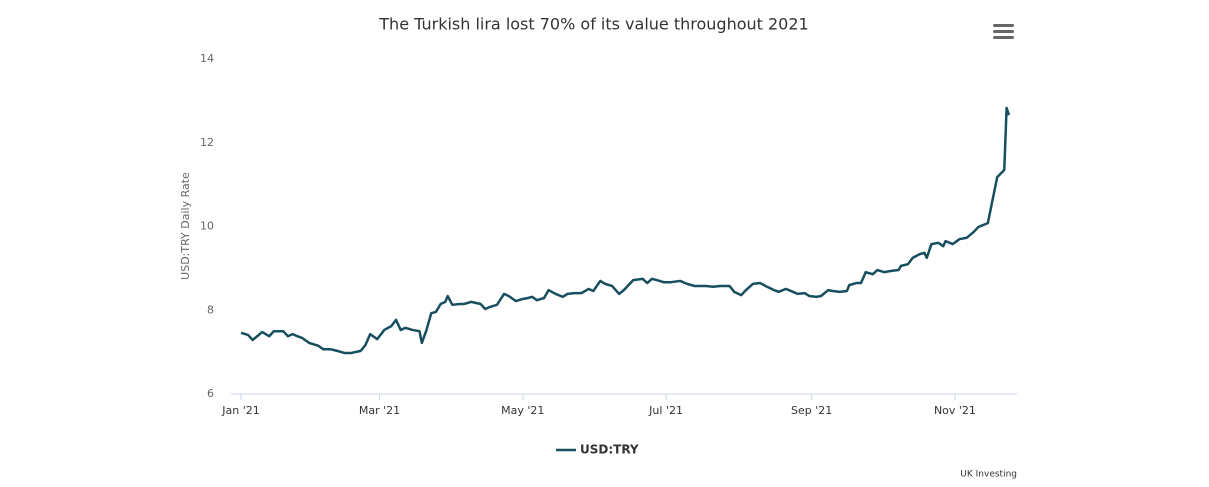 The image size is (1209, 487). Describe the element at coordinates (665, 410) in the screenshot. I see `x-tick-label: Jul '21` at that location.